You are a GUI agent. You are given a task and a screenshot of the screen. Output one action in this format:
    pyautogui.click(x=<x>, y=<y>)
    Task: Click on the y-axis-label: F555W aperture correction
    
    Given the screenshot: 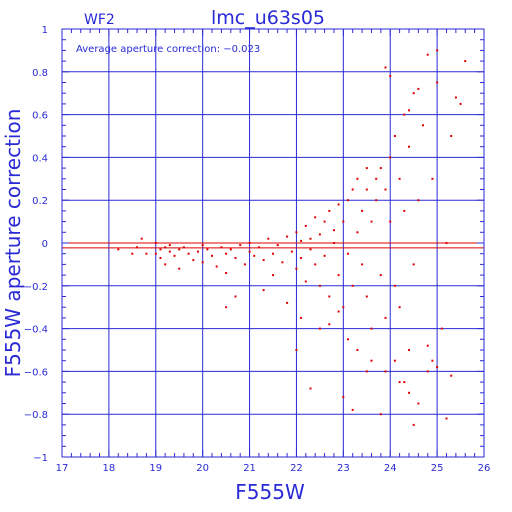 What is the action you would take?
    pyautogui.click(x=13, y=243)
    